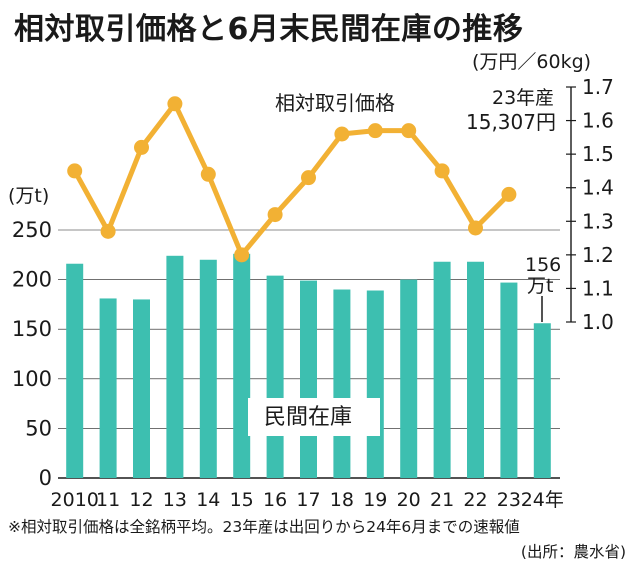 The width and height of the screenshot is (640, 567). I want to click on x-tick-label: 16, so click(275, 500).